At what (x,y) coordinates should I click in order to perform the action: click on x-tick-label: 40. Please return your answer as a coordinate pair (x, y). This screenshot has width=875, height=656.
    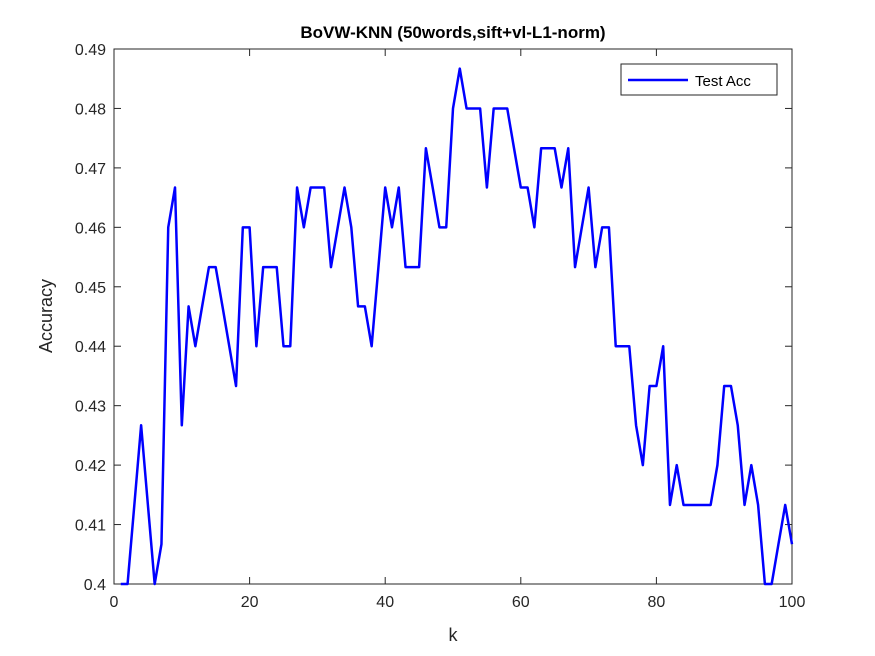
    Looking at the image, I should click on (385, 602).